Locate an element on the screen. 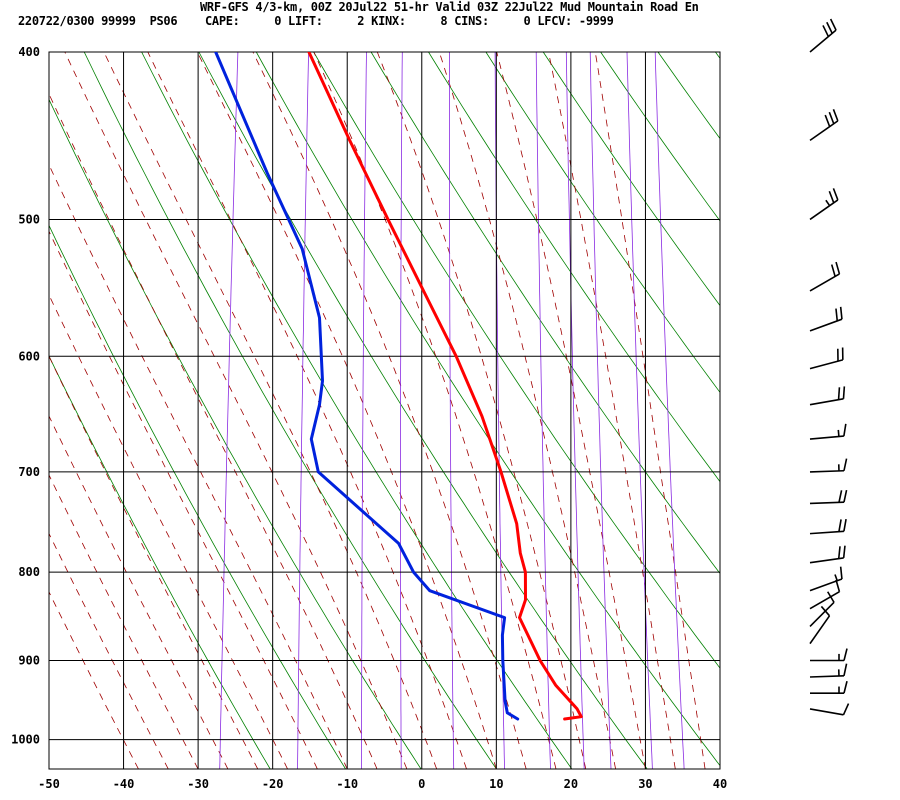 The image size is (900, 800). x-tick-label: -40 is located at coordinates (124, 784).